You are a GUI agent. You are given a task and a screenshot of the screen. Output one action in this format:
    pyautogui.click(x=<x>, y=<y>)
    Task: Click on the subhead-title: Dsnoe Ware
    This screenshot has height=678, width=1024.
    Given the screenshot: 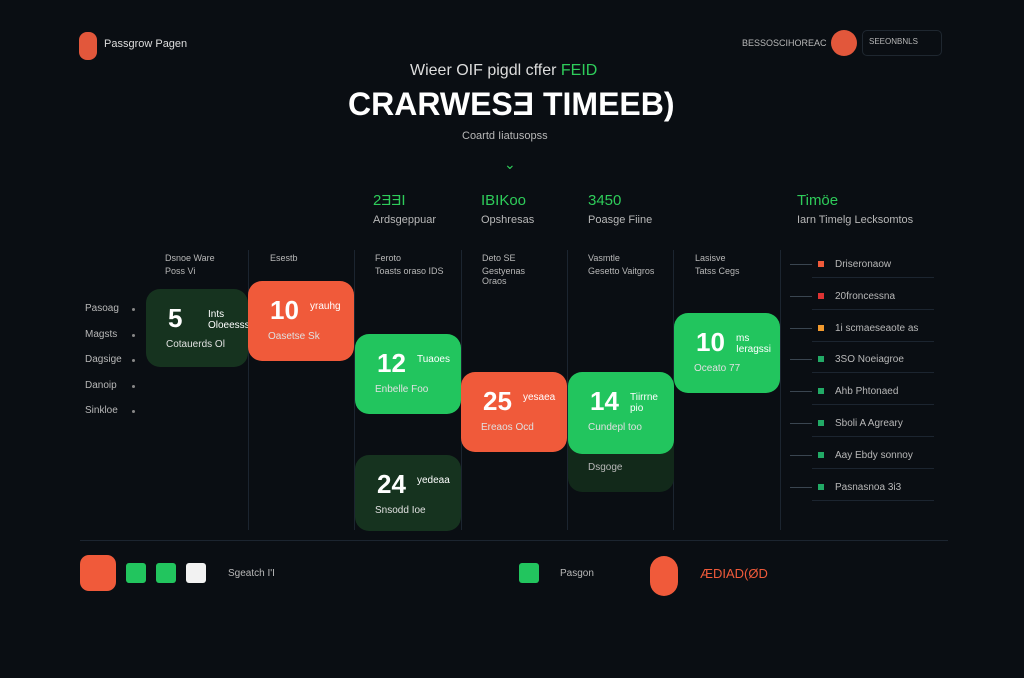 What is the action you would take?
    pyautogui.click(x=190, y=258)
    